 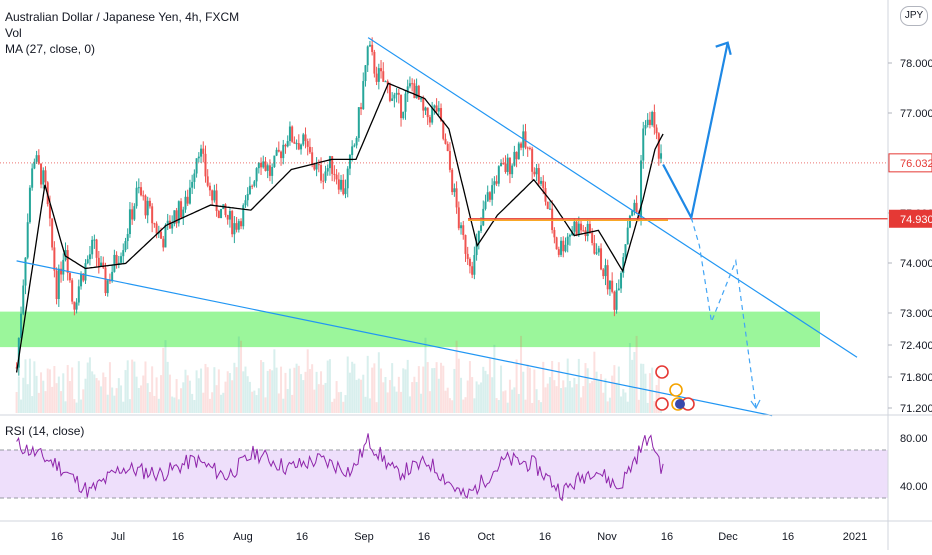 I want to click on rsi-band, so click(x=444, y=474).